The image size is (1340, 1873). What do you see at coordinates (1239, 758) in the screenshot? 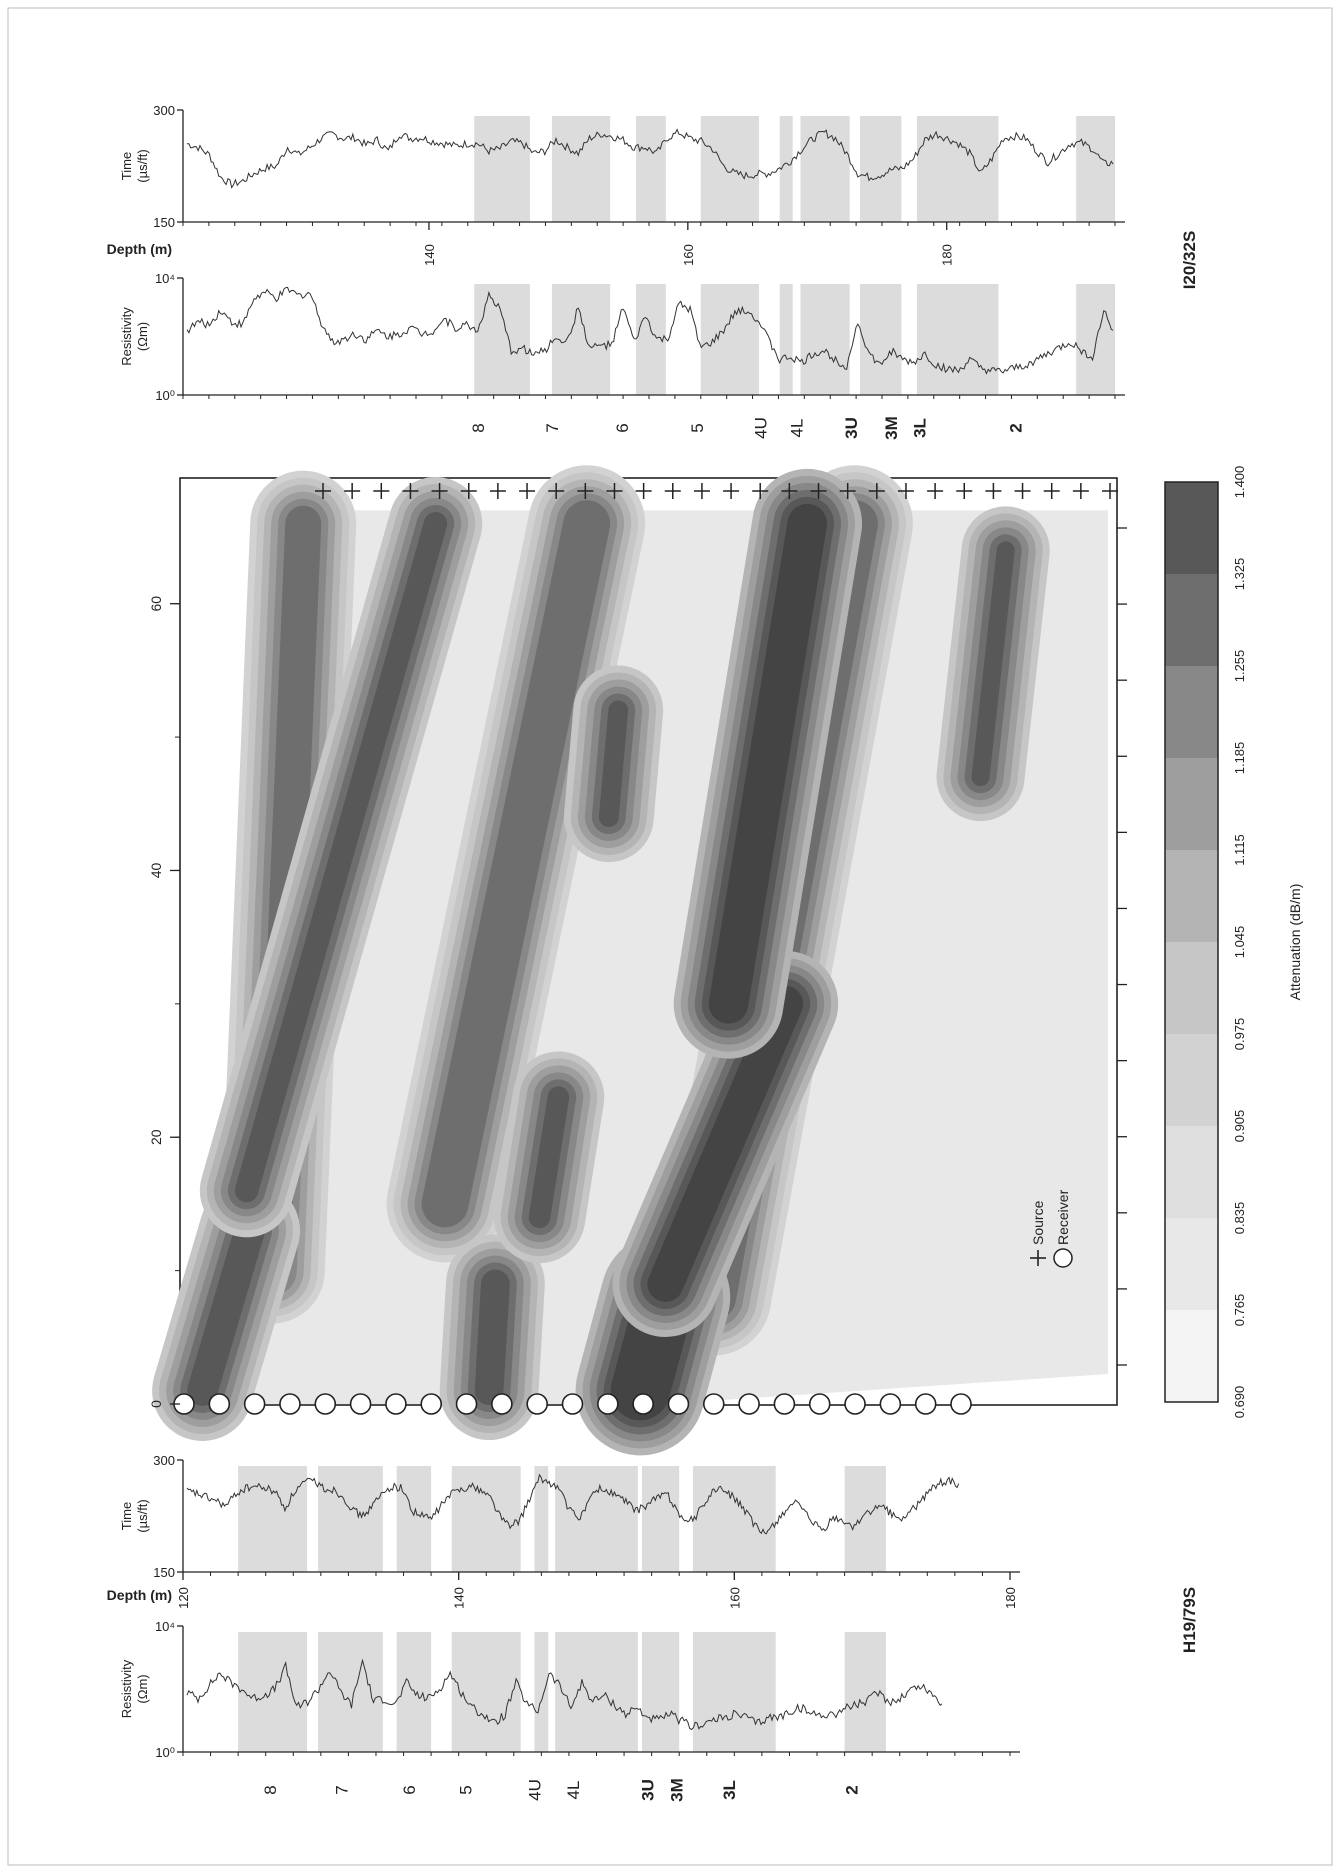
I see `colorbar-tick-label: 1.185` at bounding box center [1239, 758].